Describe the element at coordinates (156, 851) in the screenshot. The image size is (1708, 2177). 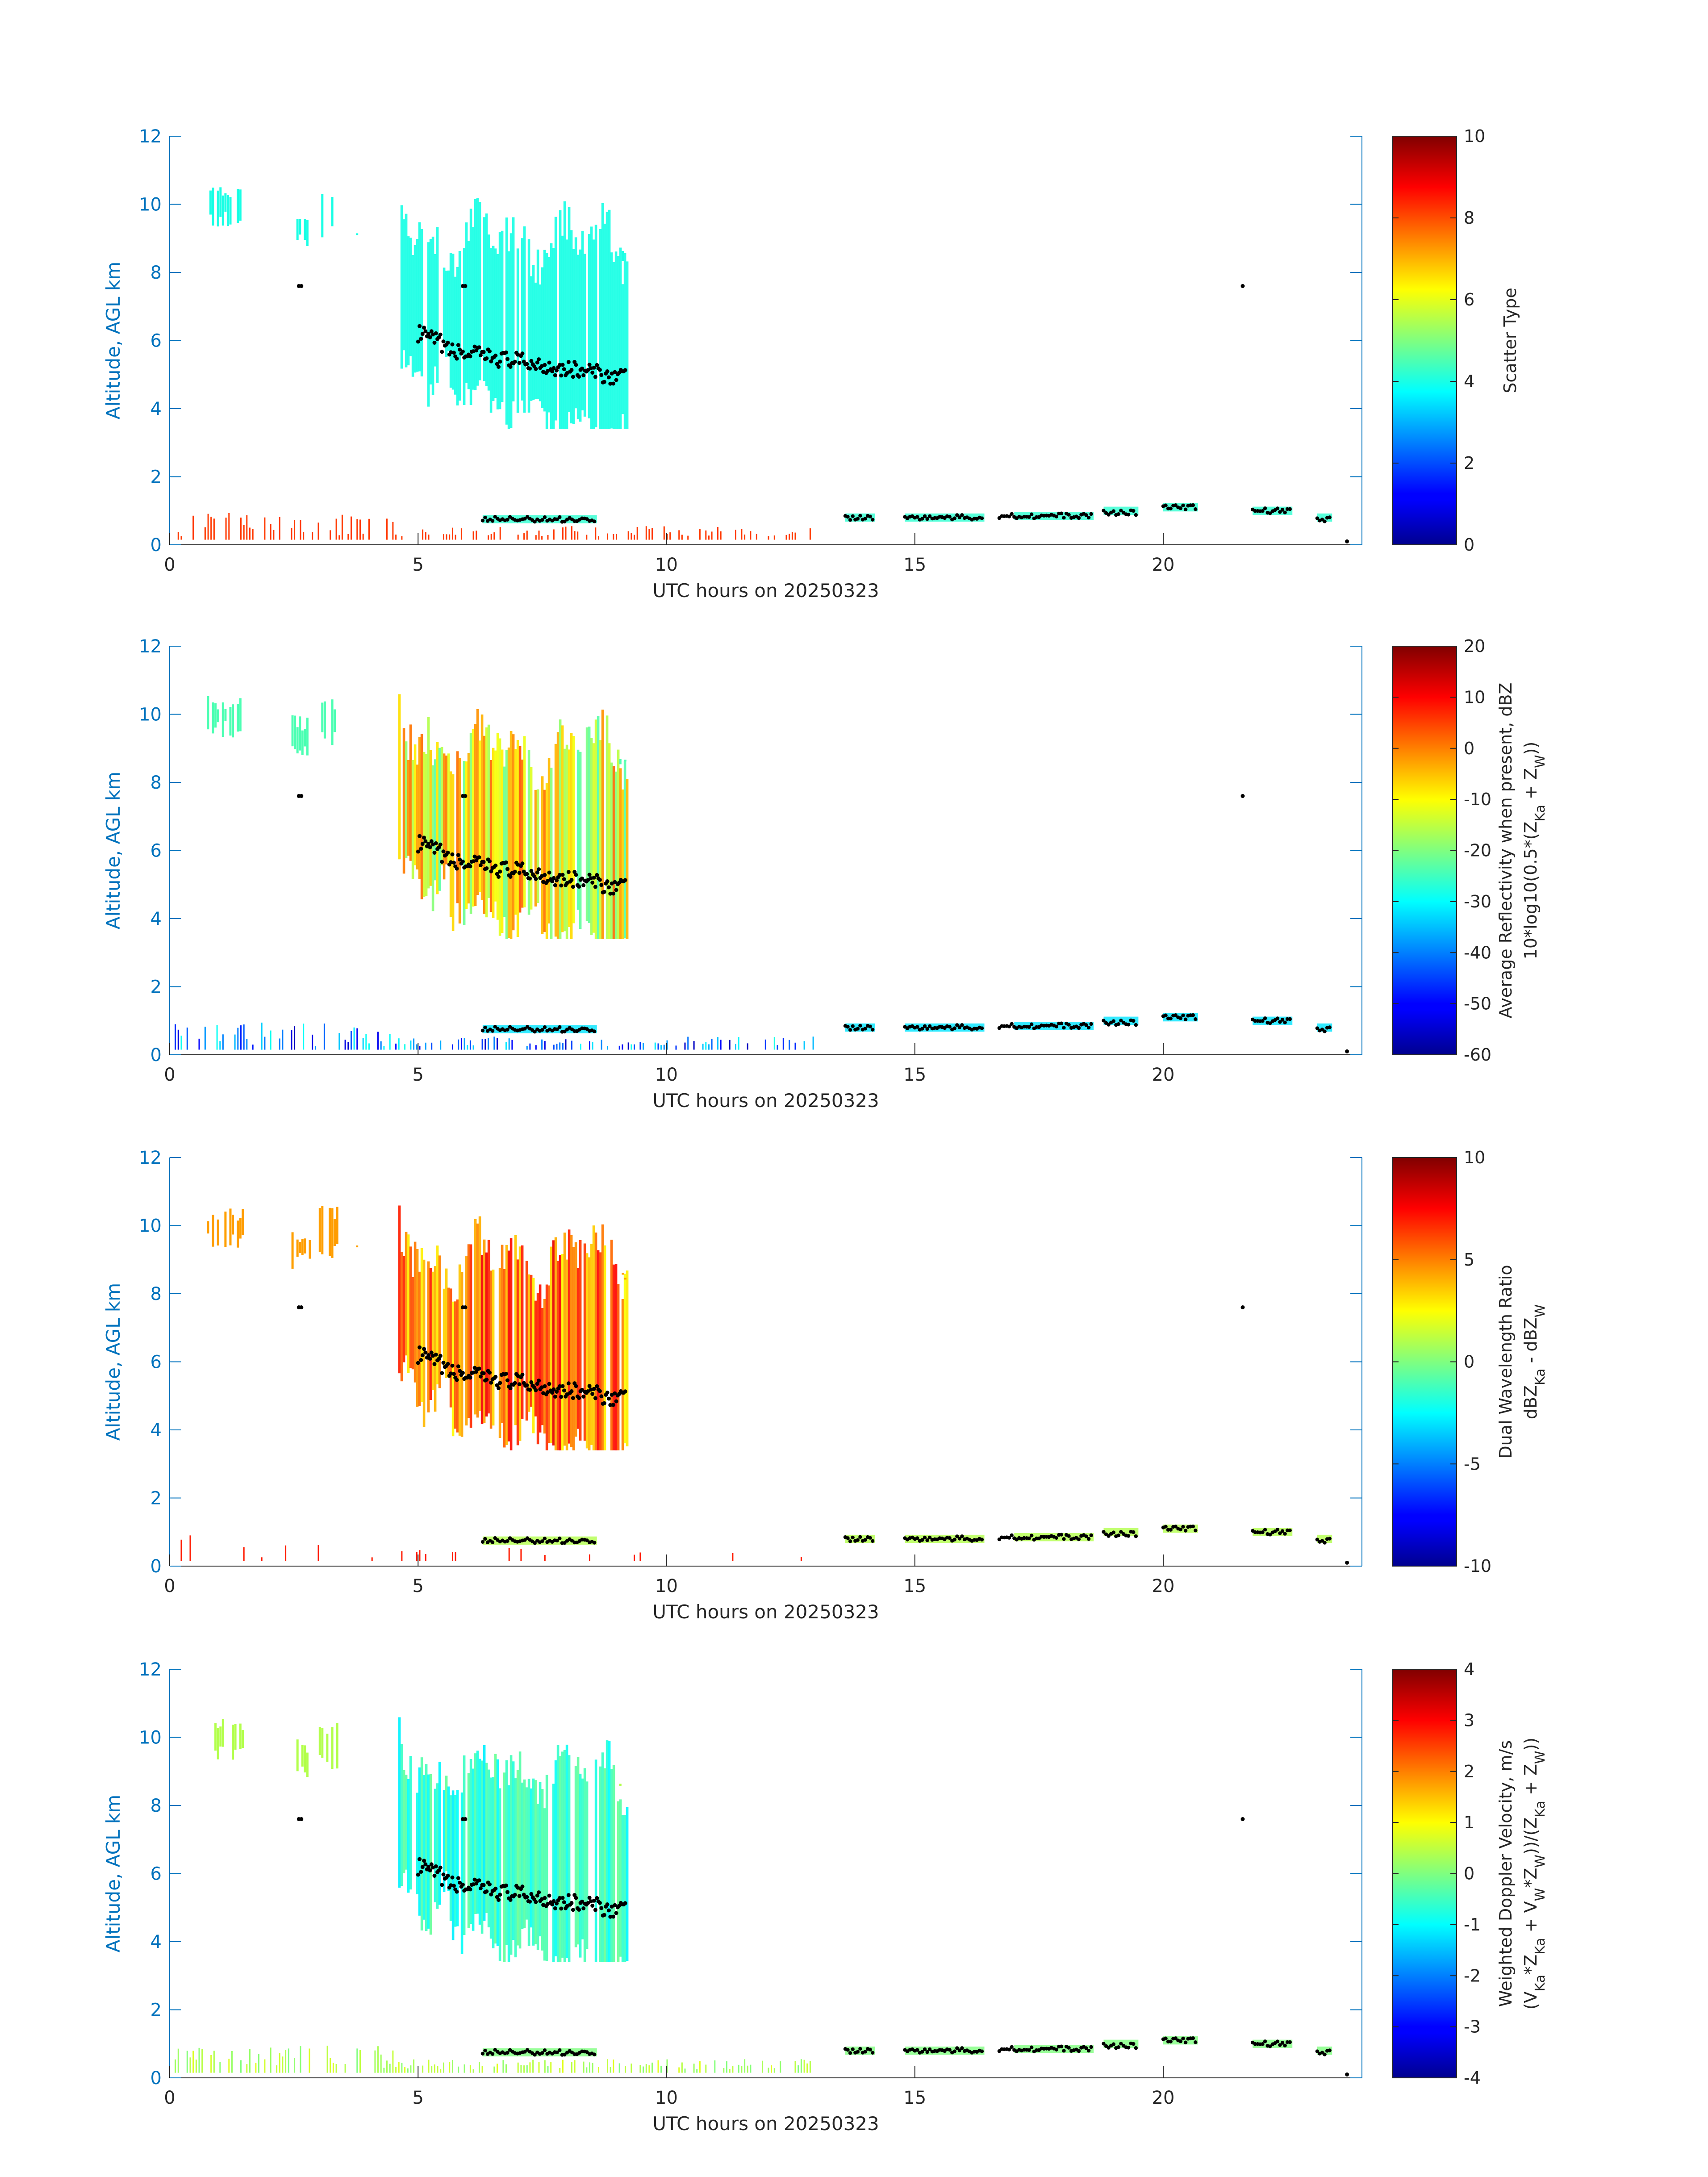
I see `y-tick-label: 6` at that location.